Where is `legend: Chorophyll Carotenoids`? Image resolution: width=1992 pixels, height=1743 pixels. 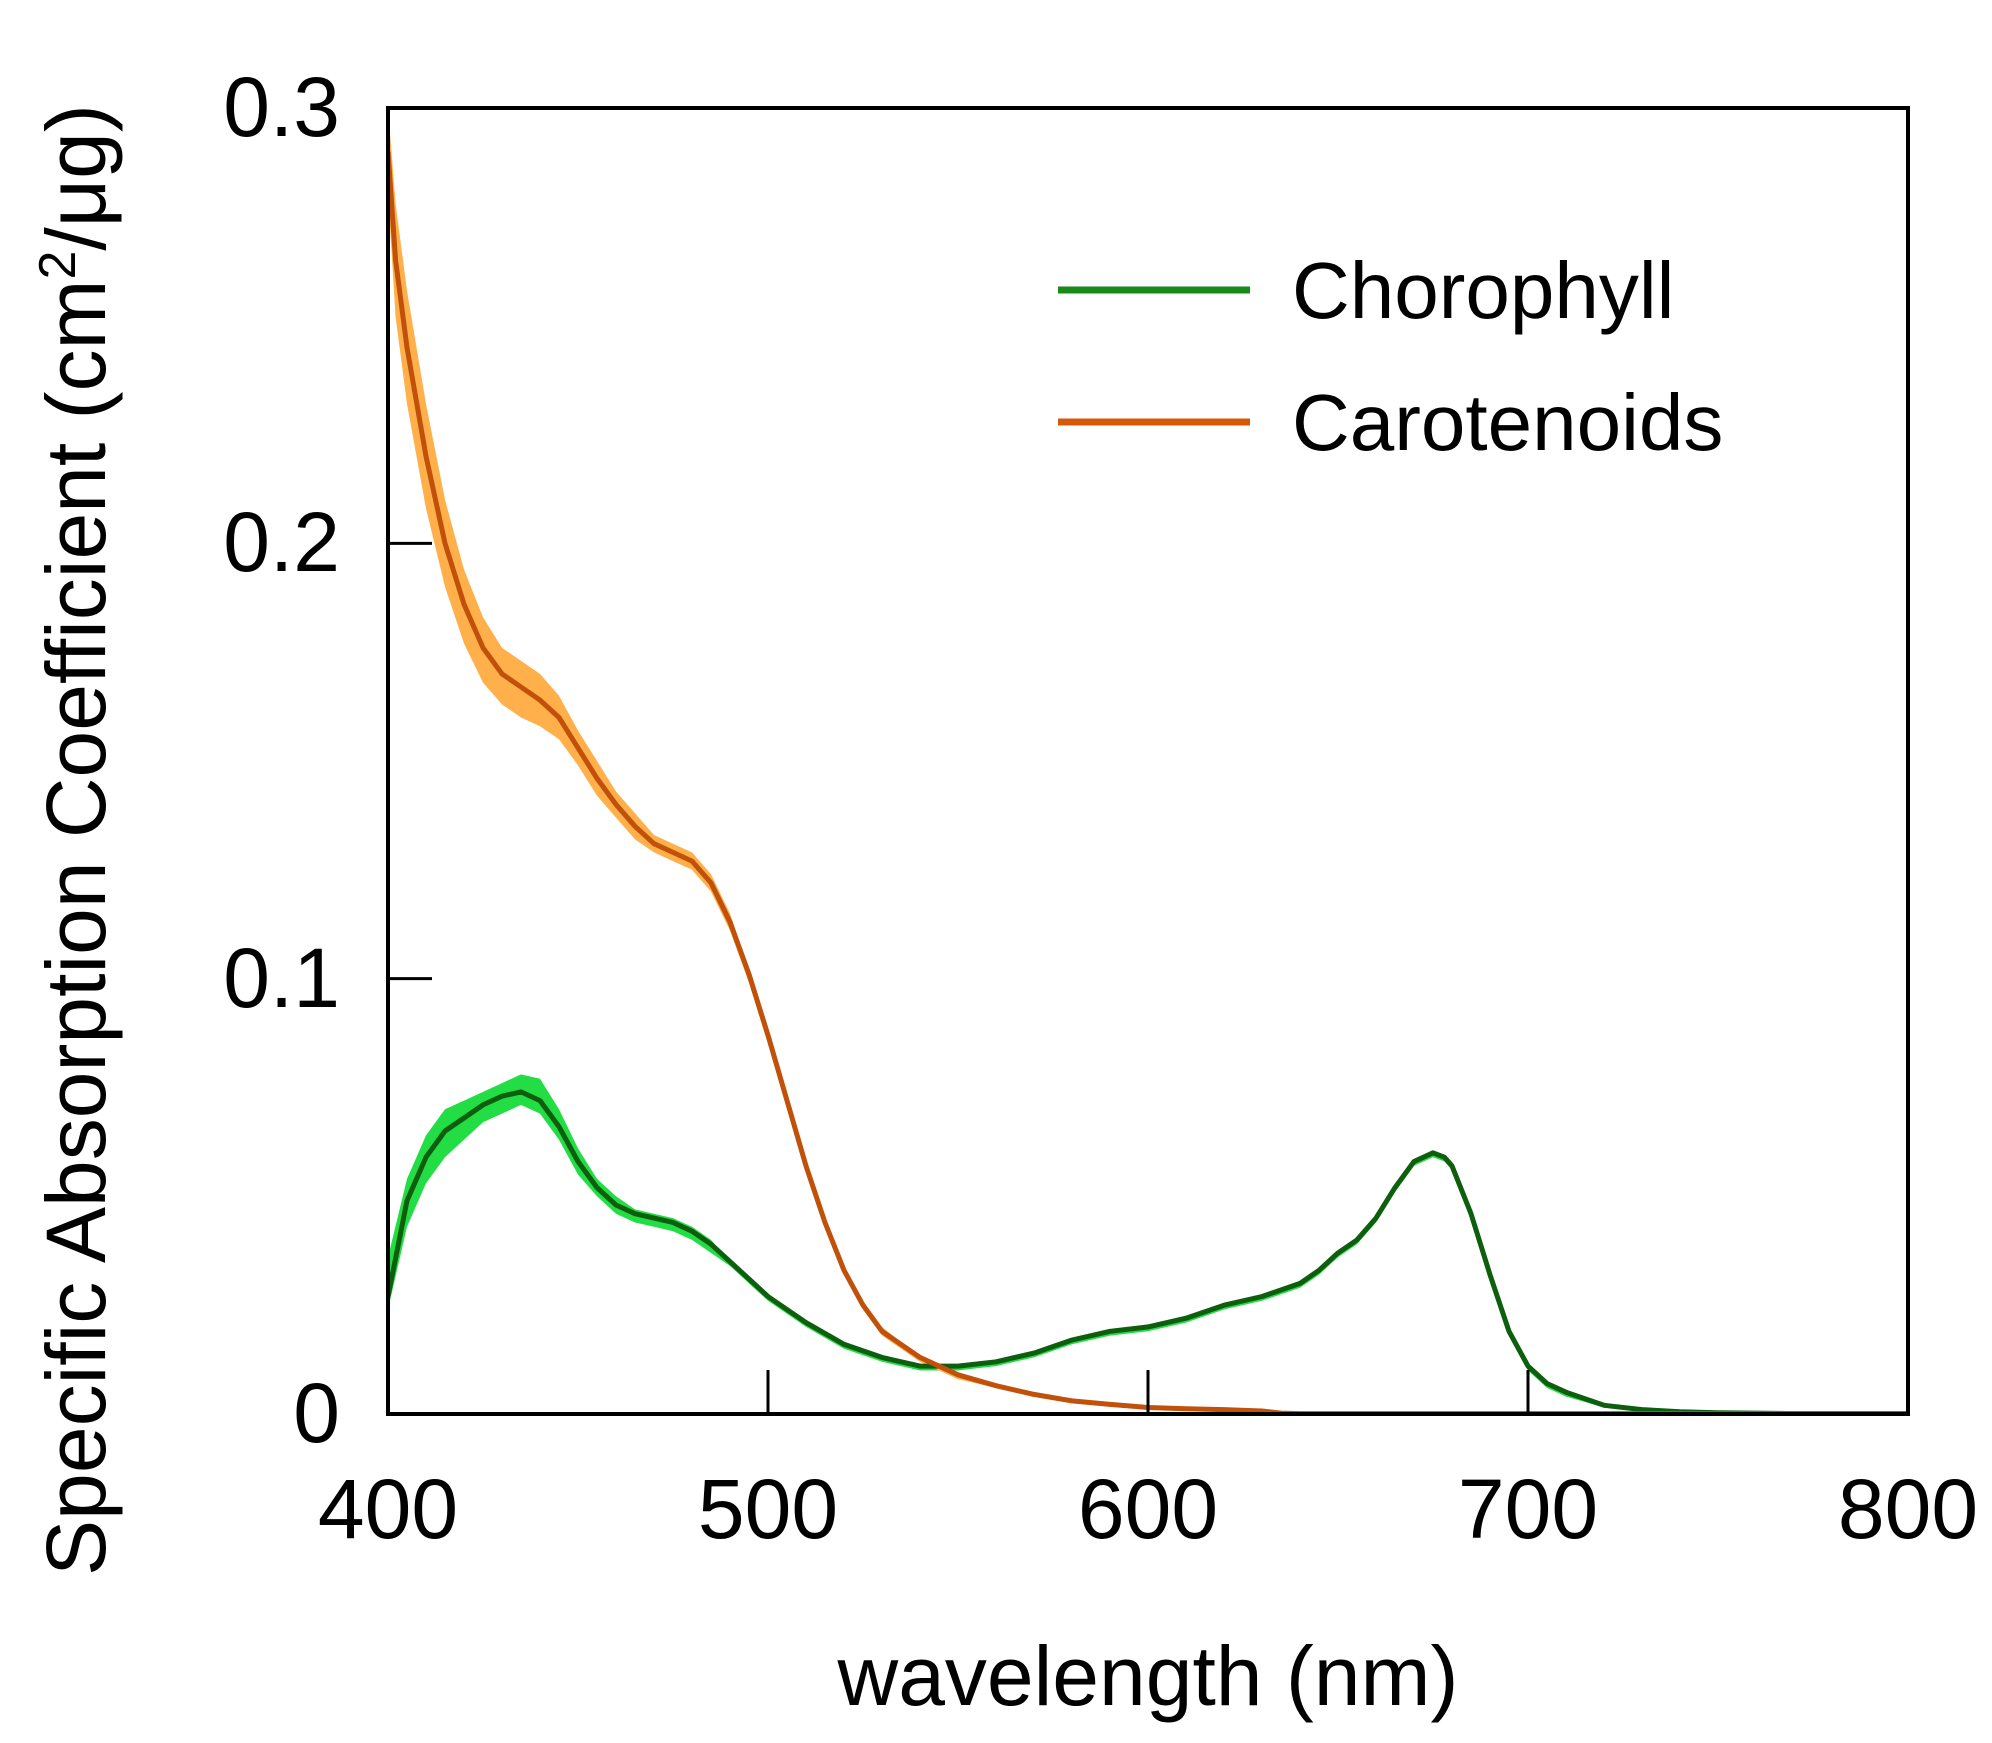 legend: Chorophyll Carotenoids is located at coordinates (1390, 356).